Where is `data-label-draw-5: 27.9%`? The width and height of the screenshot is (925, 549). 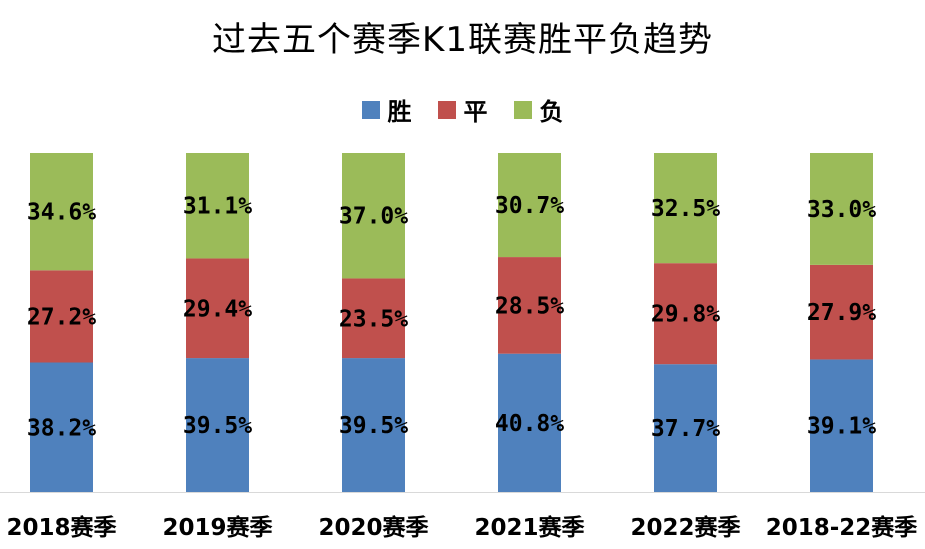 data-label-draw-5: 27.9% is located at coordinates (841, 313).